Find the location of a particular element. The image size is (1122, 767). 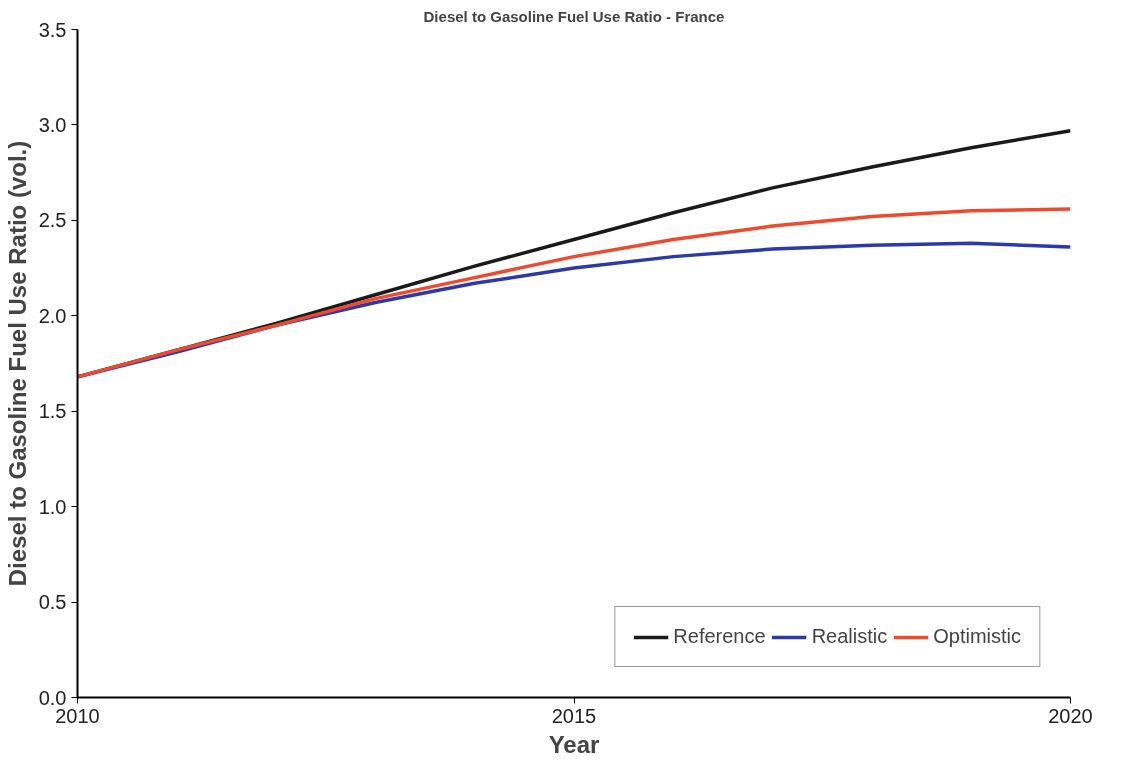

y-tick-label: 2.5 is located at coordinates (52, 220).